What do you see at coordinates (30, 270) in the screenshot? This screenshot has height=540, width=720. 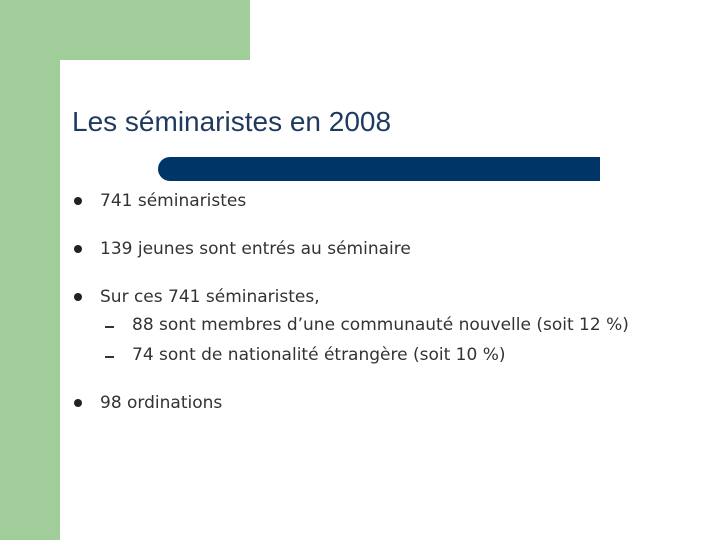 I see `green-side` at bounding box center [30, 270].